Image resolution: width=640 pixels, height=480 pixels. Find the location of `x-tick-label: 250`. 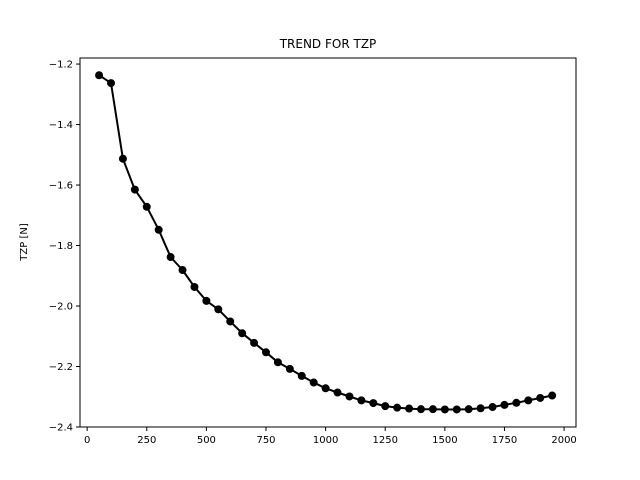

x-tick-label: 250 is located at coordinates (146, 440).